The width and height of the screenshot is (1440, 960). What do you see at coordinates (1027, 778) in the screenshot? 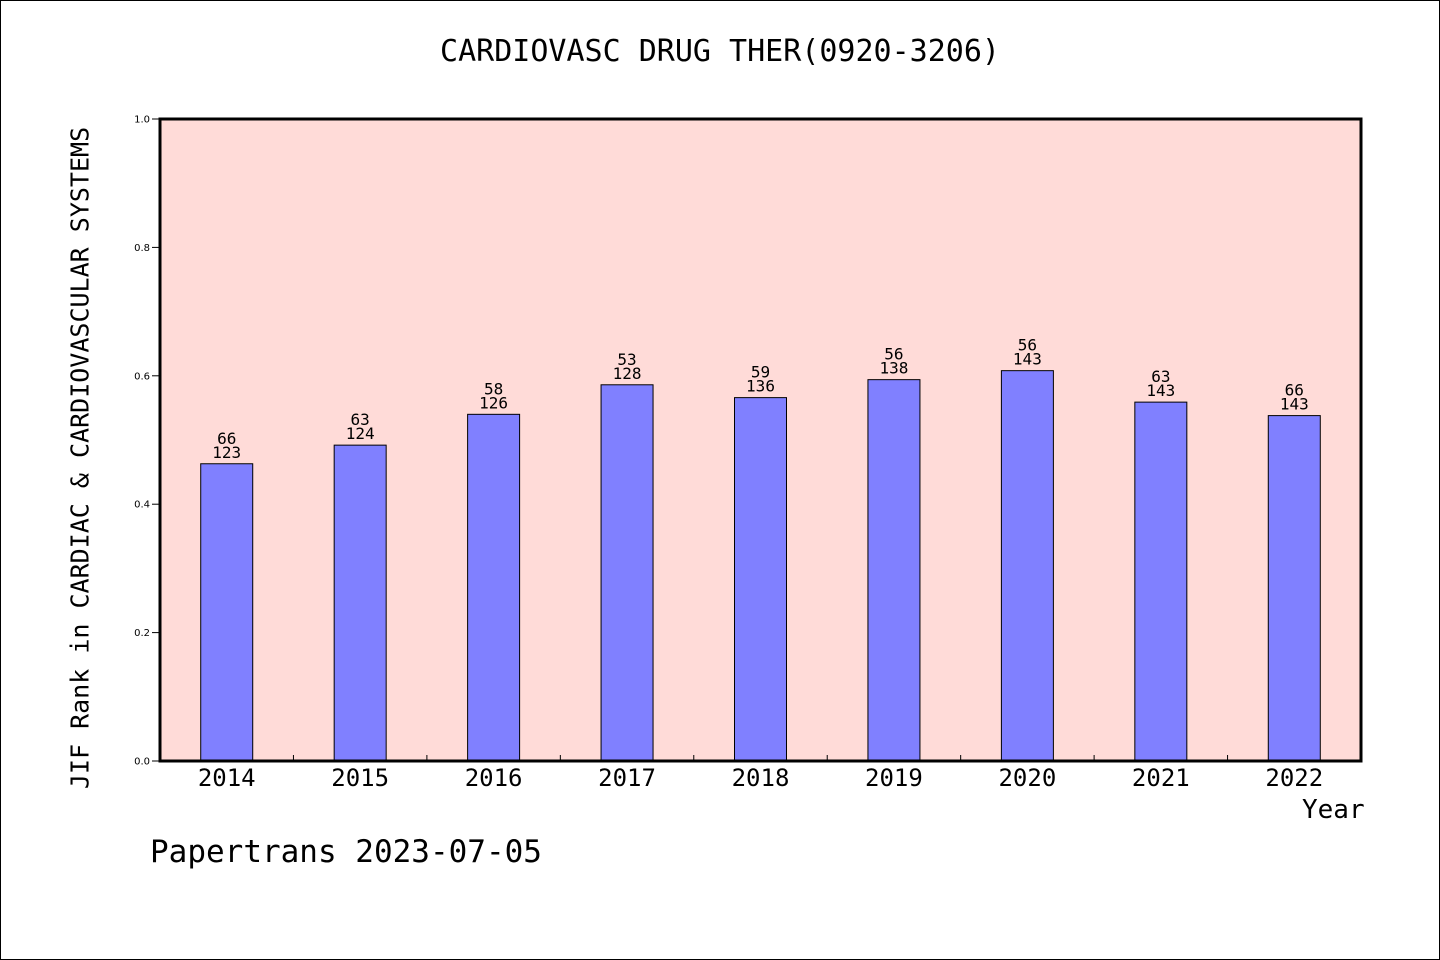
I see `x-tick-label: 2020` at bounding box center [1027, 778].